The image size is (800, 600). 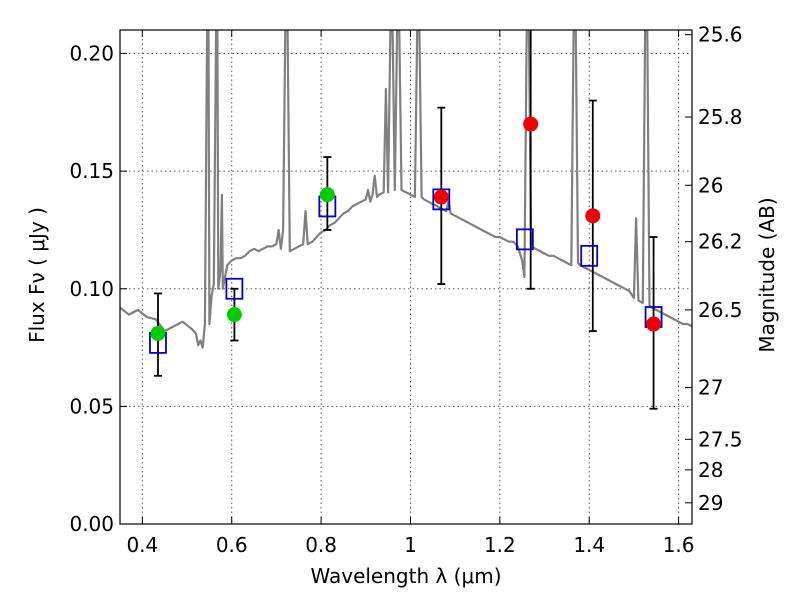 I want to click on y-tick-label: 0.05, so click(x=91, y=406).